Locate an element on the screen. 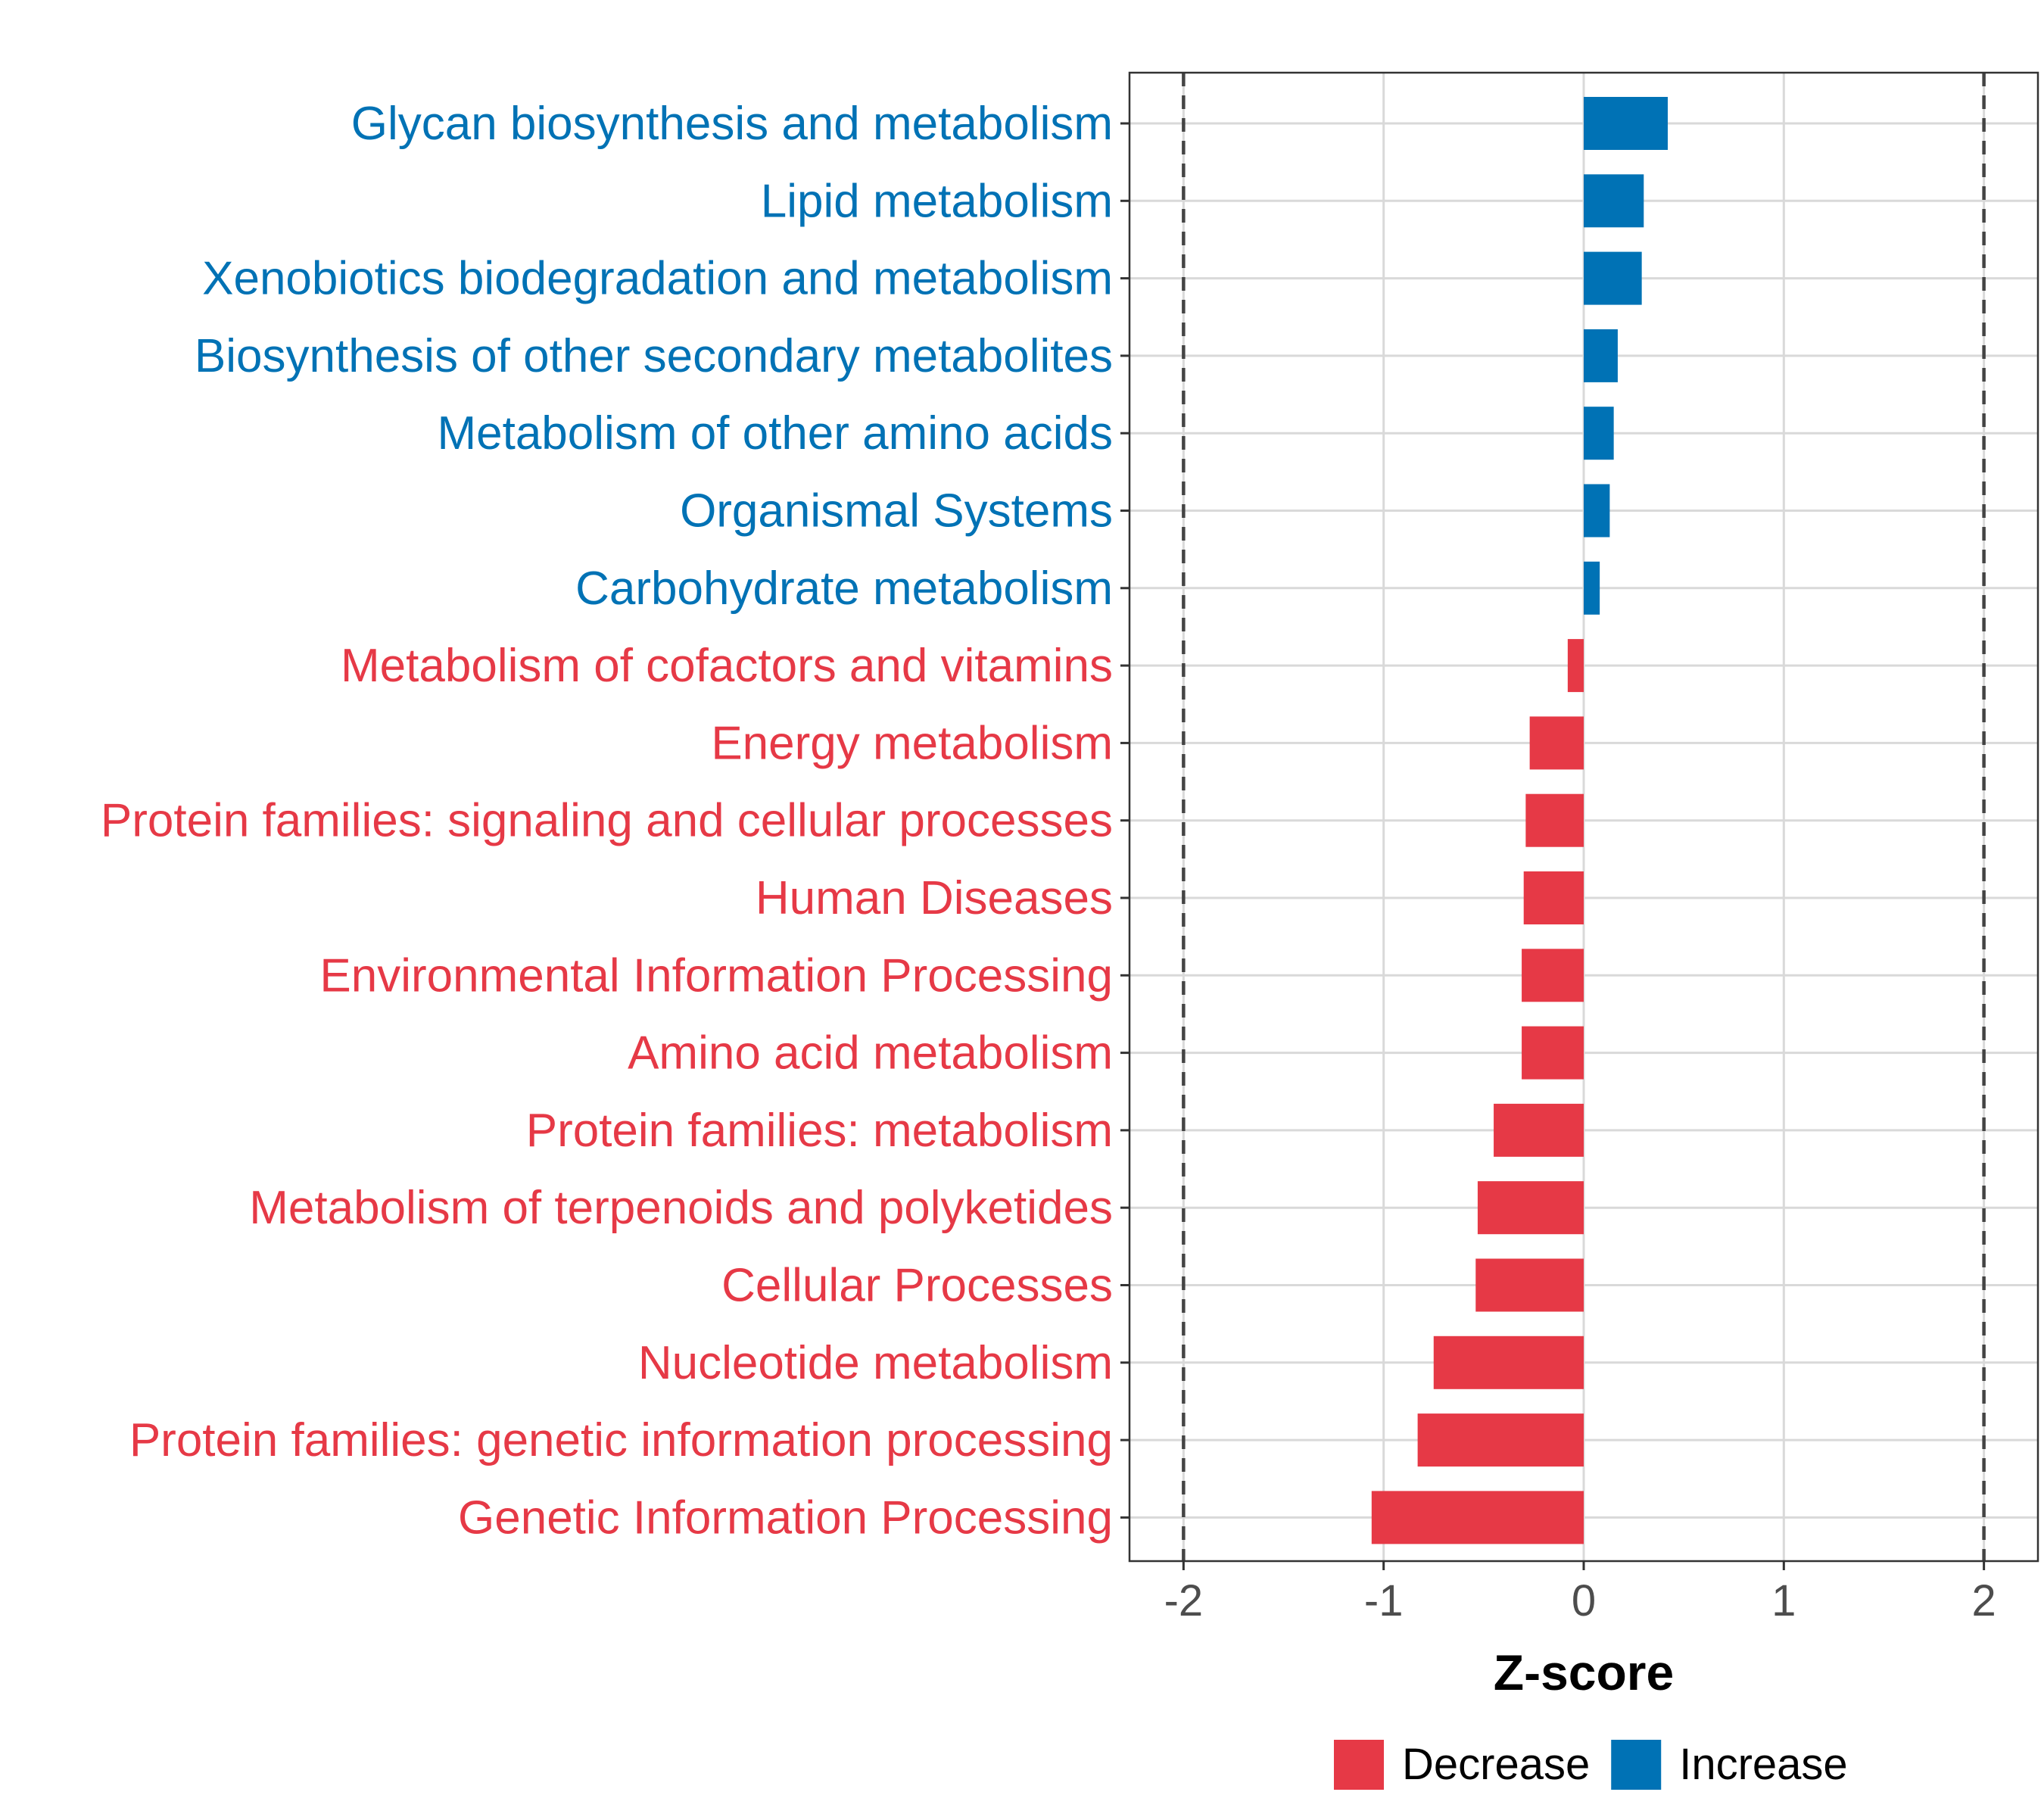 This screenshot has height=1817, width=2044. legend: Decrease Increase is located at coordinates (1591, 1765).